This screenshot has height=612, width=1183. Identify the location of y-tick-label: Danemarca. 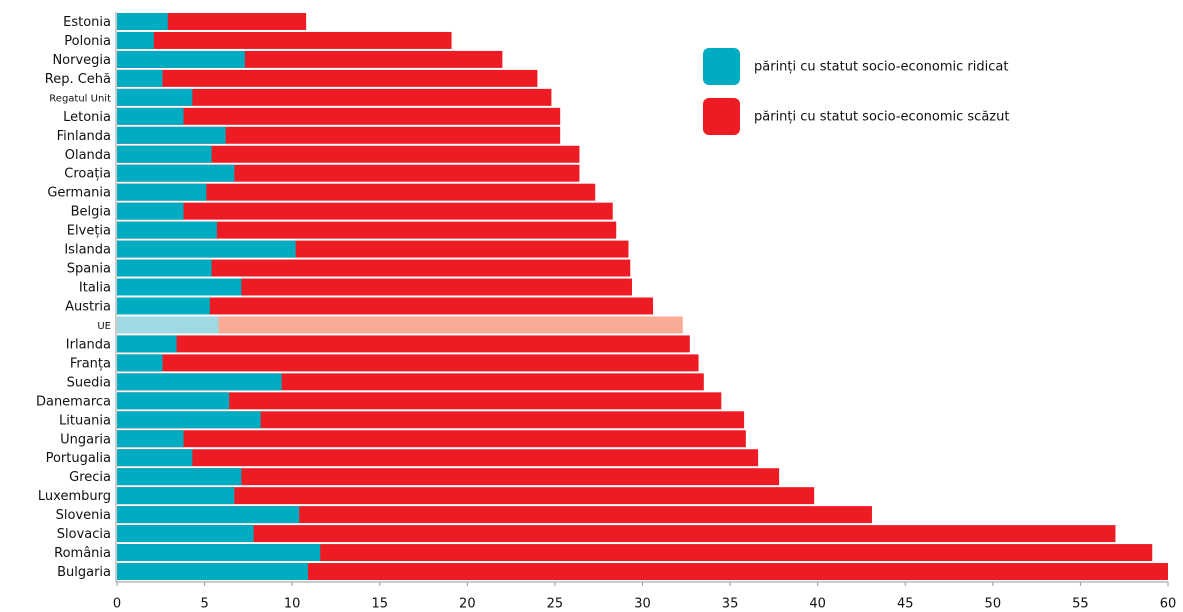
(73, 401).